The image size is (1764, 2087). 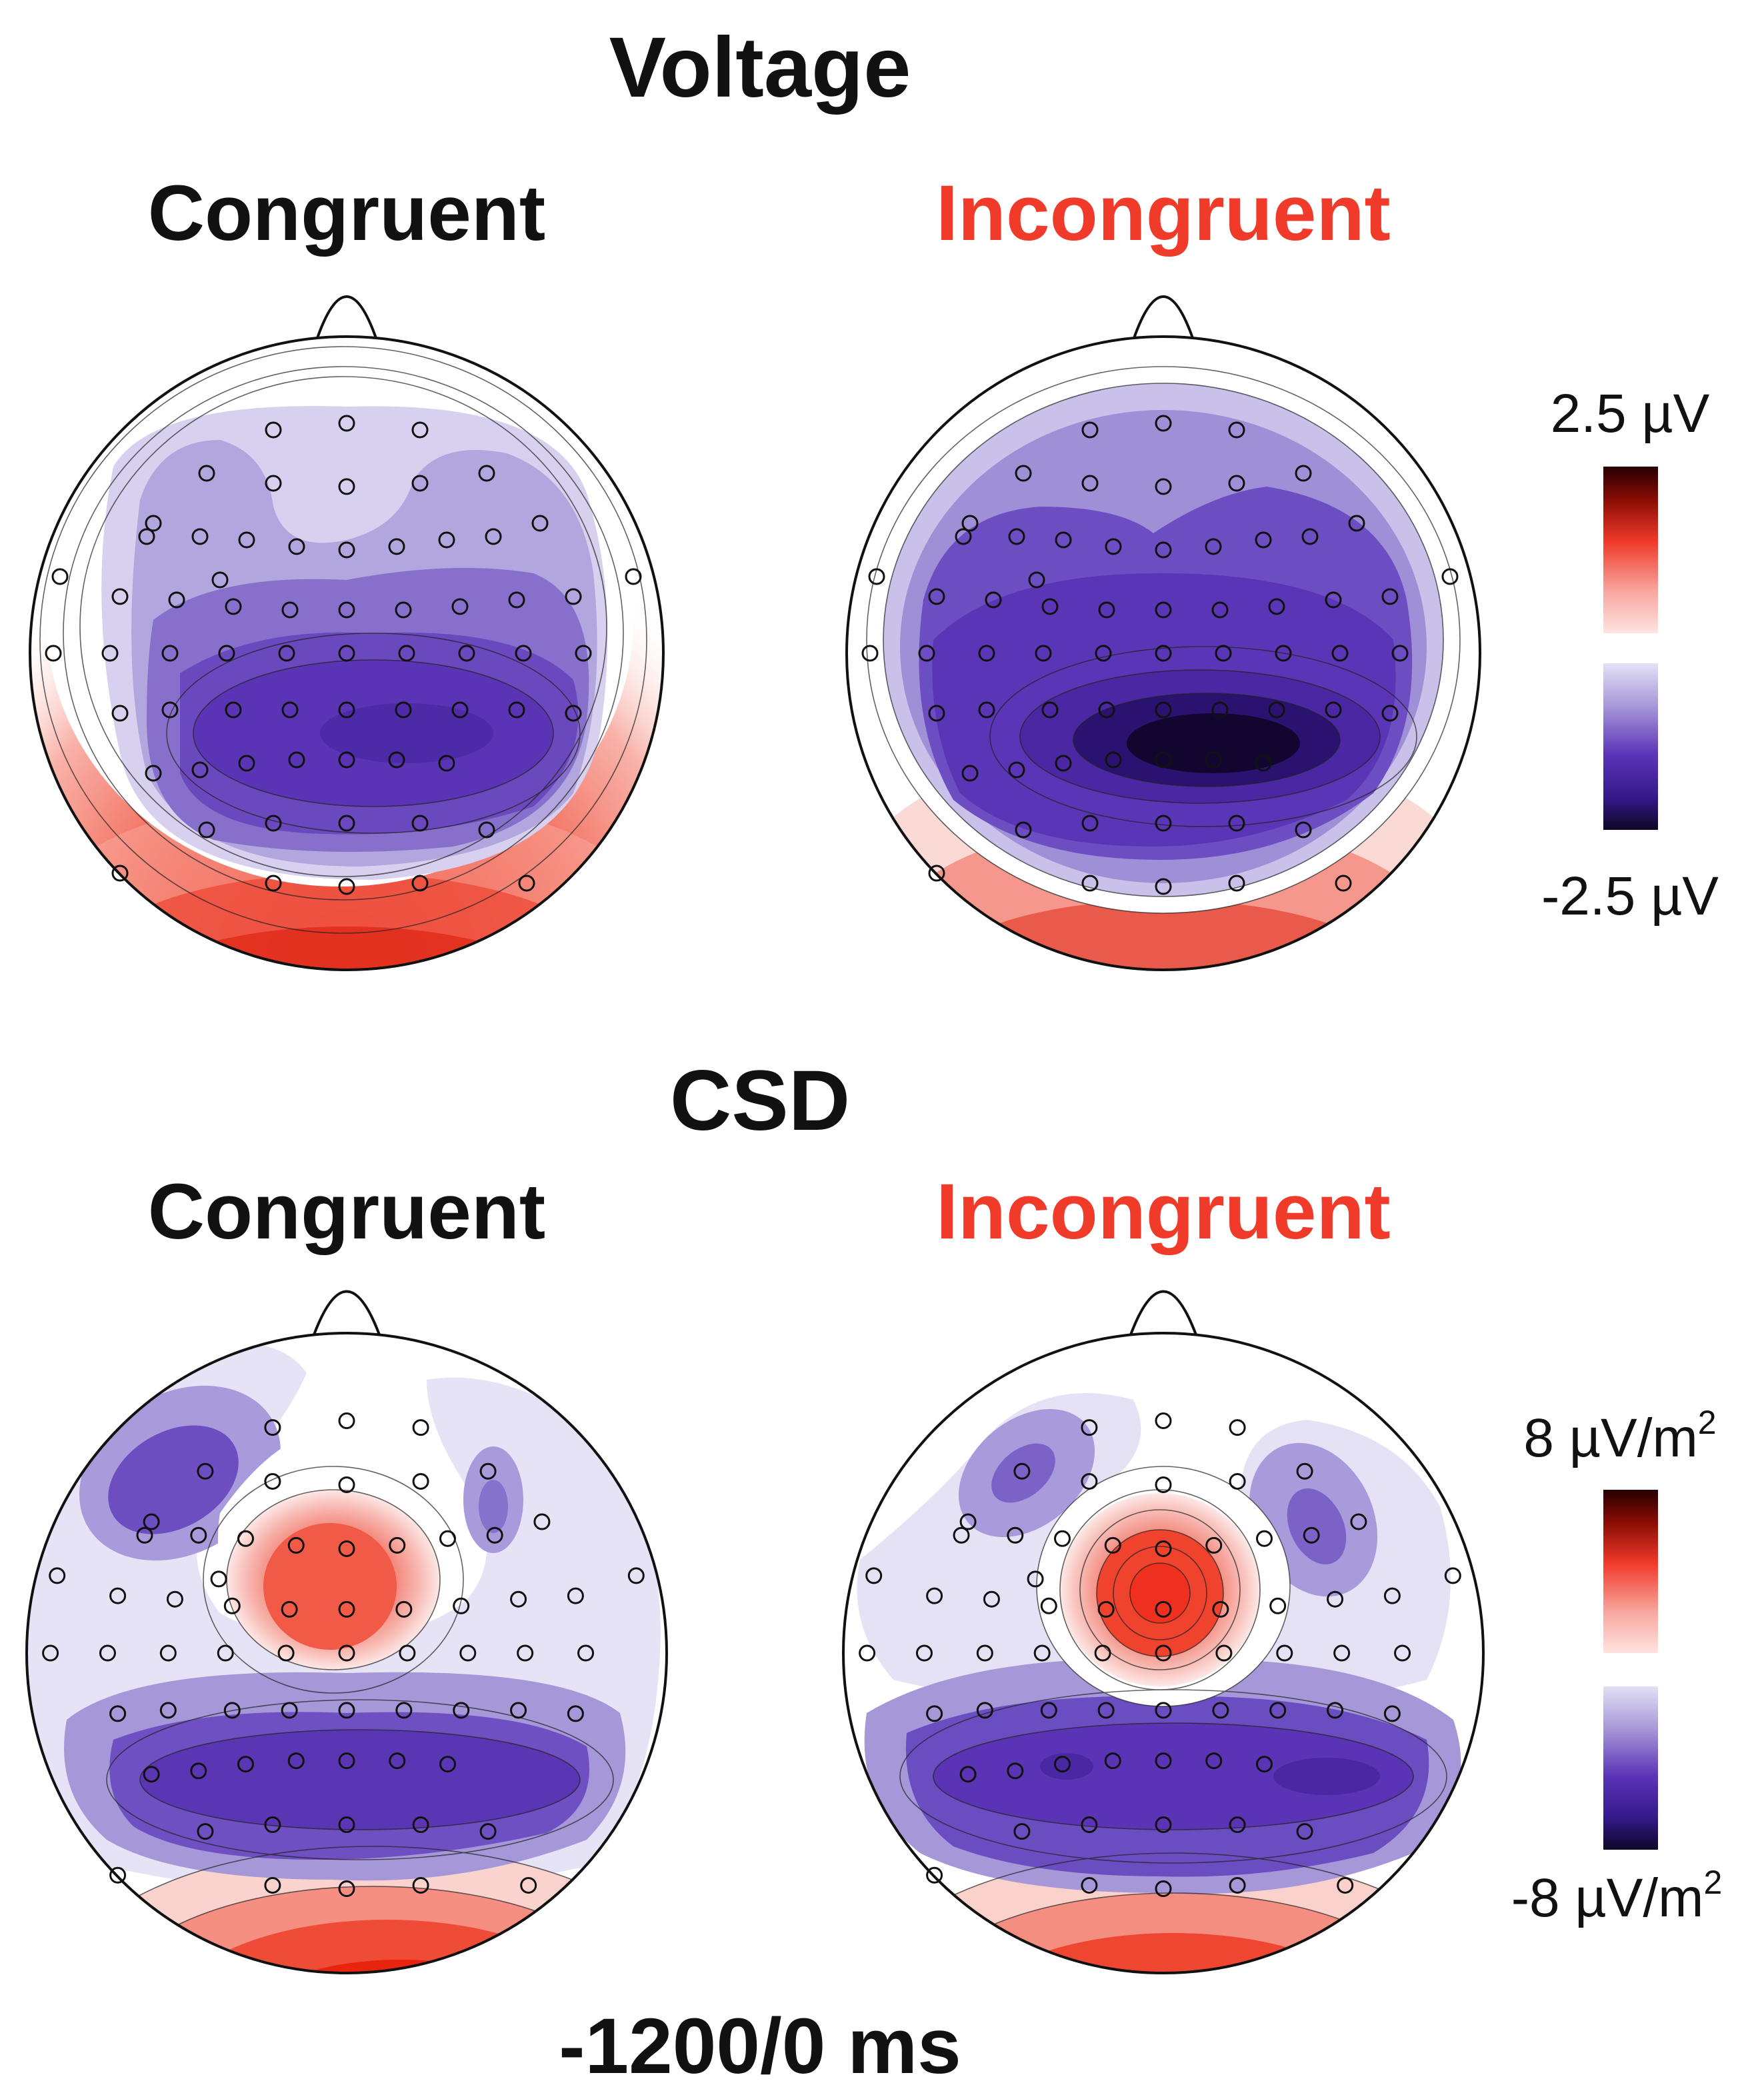 What do you see at coordinates (1619, 1436) in the screenshot?
I see `csd-scale-max: 8 µV/m2` at bounding box center [1619, 1436].